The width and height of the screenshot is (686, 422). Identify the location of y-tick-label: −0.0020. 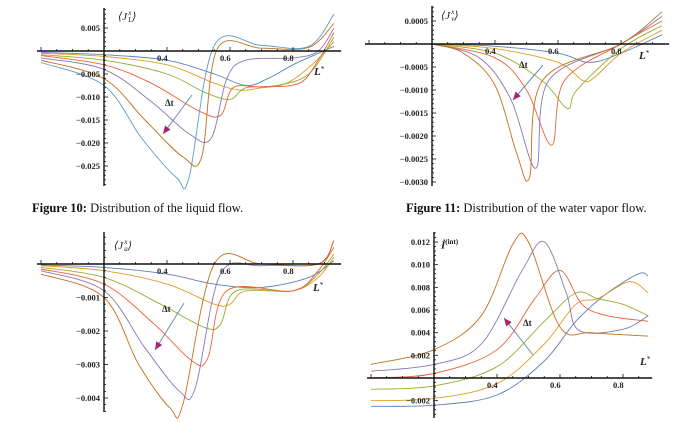
(414, 136).